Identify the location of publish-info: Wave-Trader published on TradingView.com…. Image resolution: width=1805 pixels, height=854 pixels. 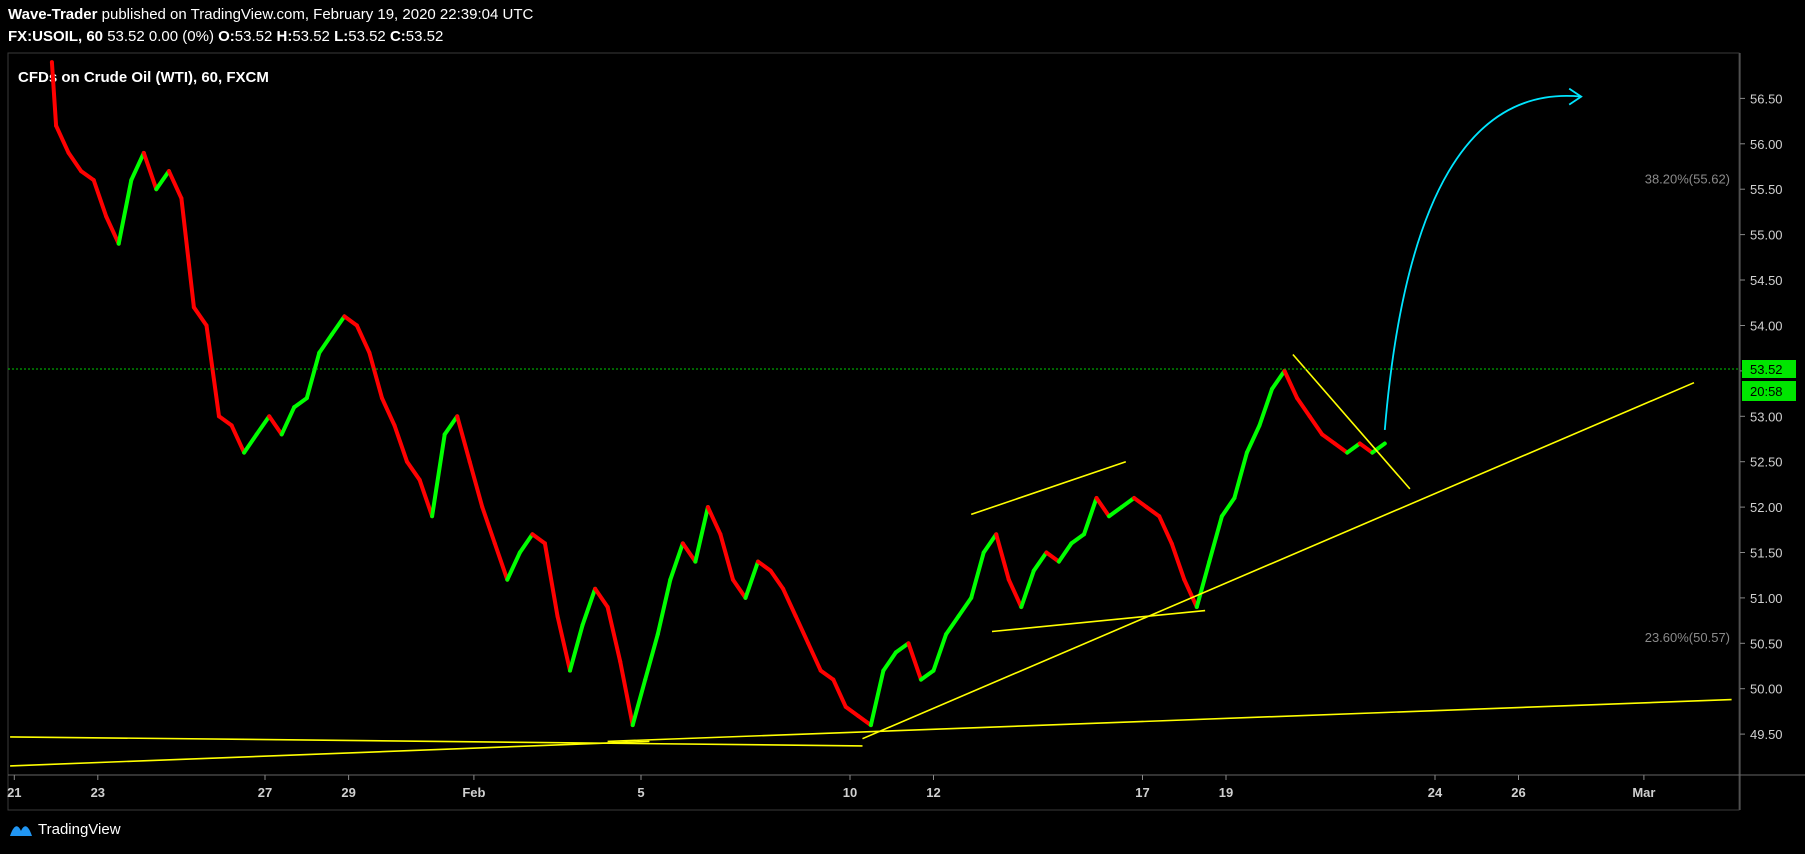
(270, 14).